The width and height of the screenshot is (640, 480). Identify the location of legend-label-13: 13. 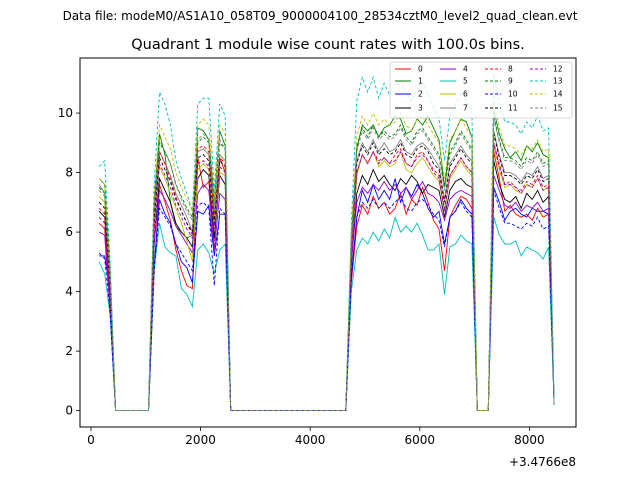
(558, 81).